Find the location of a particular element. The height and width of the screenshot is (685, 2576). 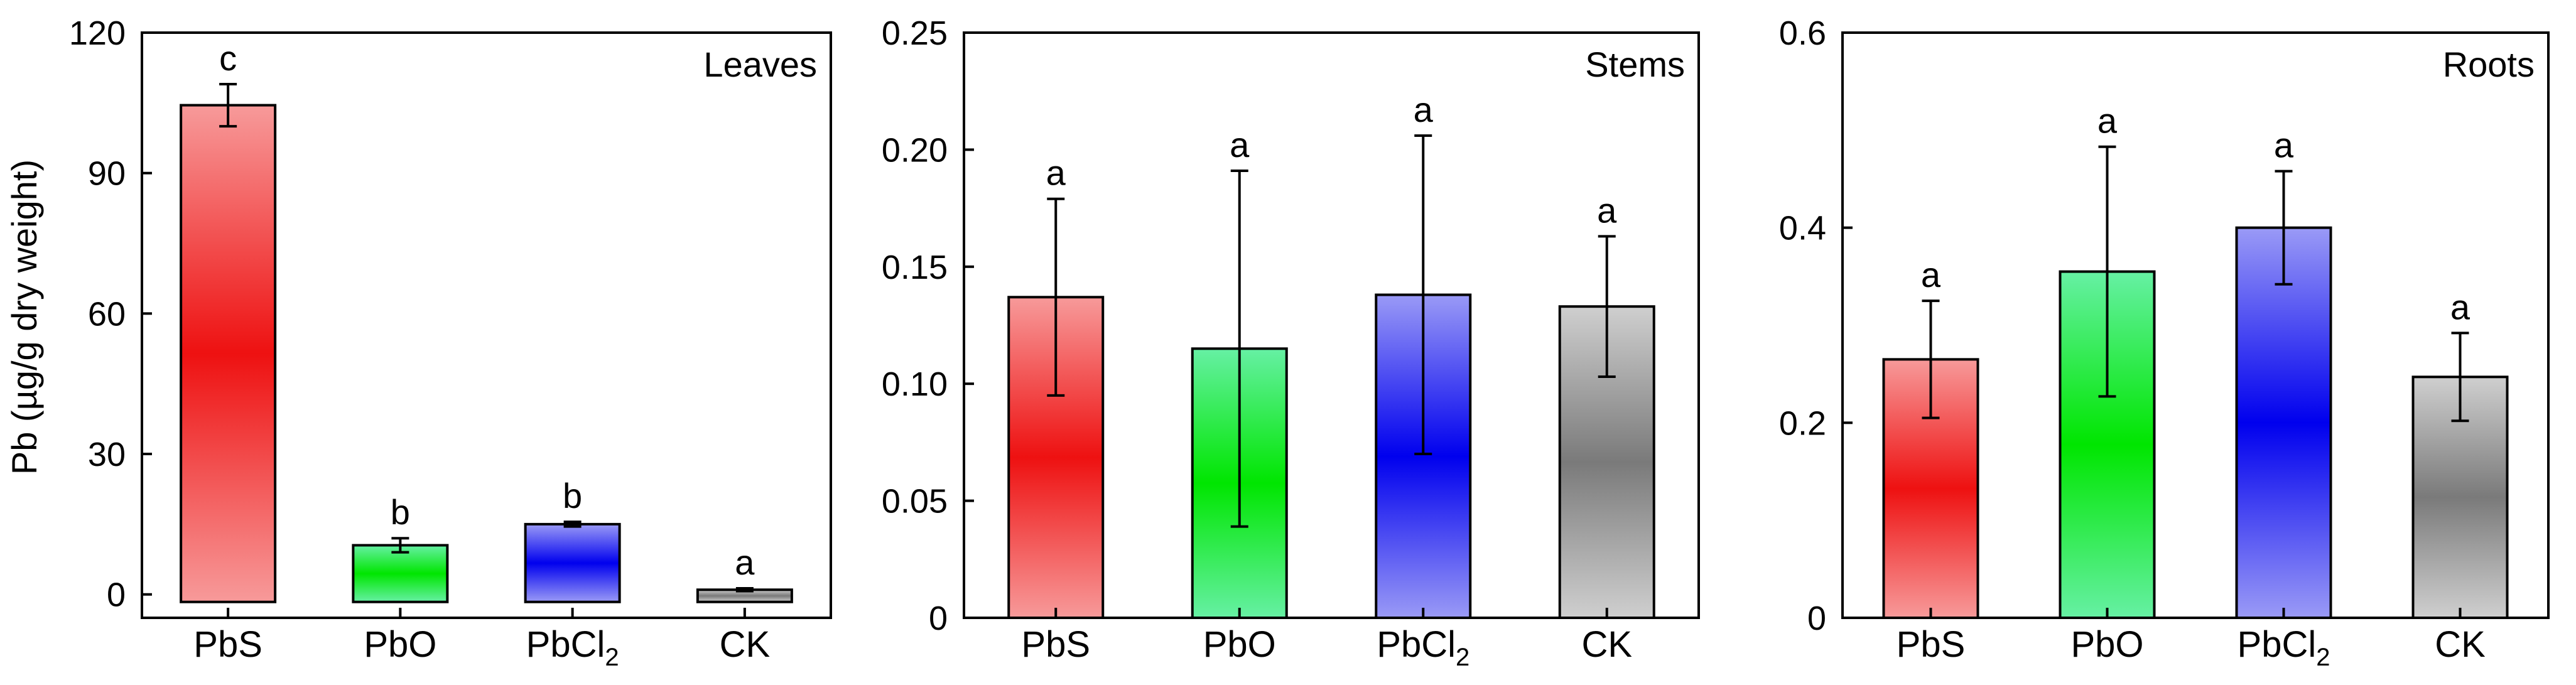

y-tick-label: 0.10 is located at coordinates (915, 384).